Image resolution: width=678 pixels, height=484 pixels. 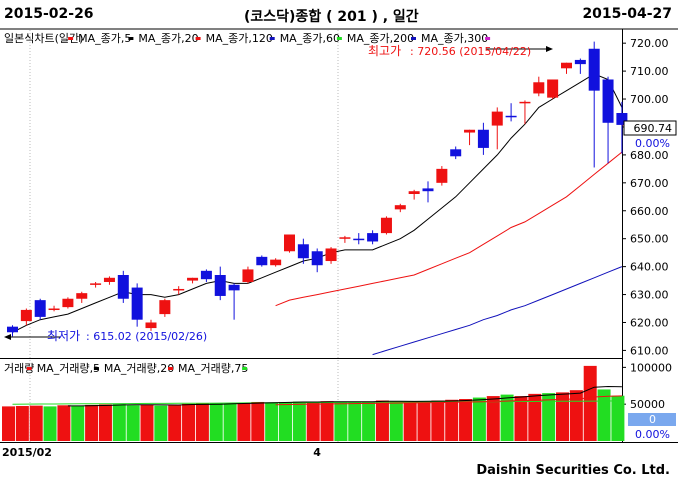 I want to click on price-tick-label: 630.00, so click(x=649, y=295).